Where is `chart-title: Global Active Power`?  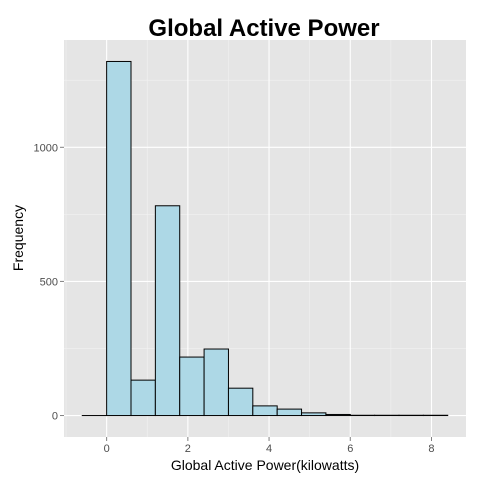
chart-title: Global Active Power is located at coordinates (263, 28).